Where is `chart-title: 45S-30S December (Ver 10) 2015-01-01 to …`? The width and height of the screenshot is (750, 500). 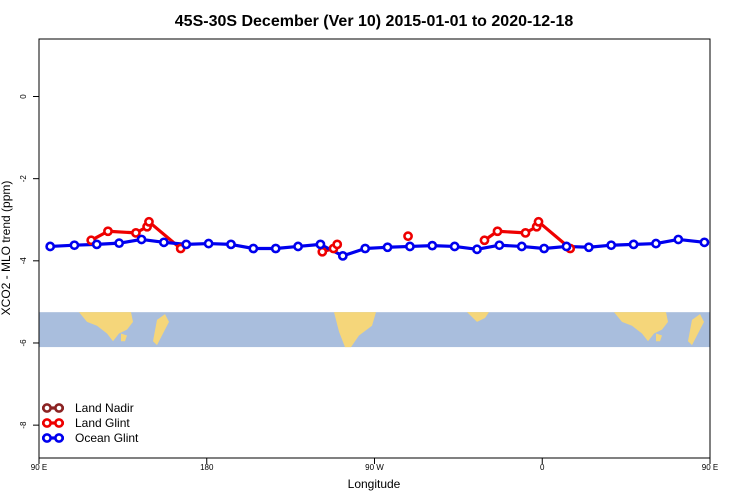 chart-title: 45S-30S December (Ver 10) 2015-01-01 to … is located at coordinates (374, 21).